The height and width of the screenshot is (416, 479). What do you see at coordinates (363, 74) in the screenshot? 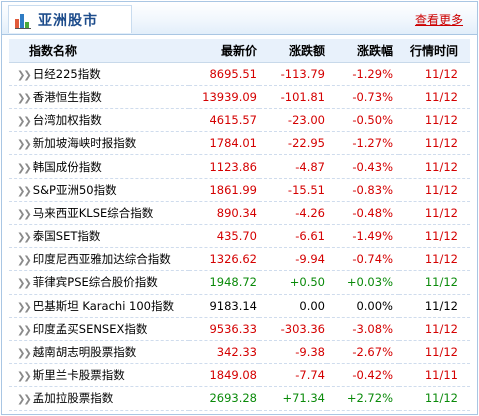
I see `percent-cell: -1.29%` at bounding box center [363, 74].